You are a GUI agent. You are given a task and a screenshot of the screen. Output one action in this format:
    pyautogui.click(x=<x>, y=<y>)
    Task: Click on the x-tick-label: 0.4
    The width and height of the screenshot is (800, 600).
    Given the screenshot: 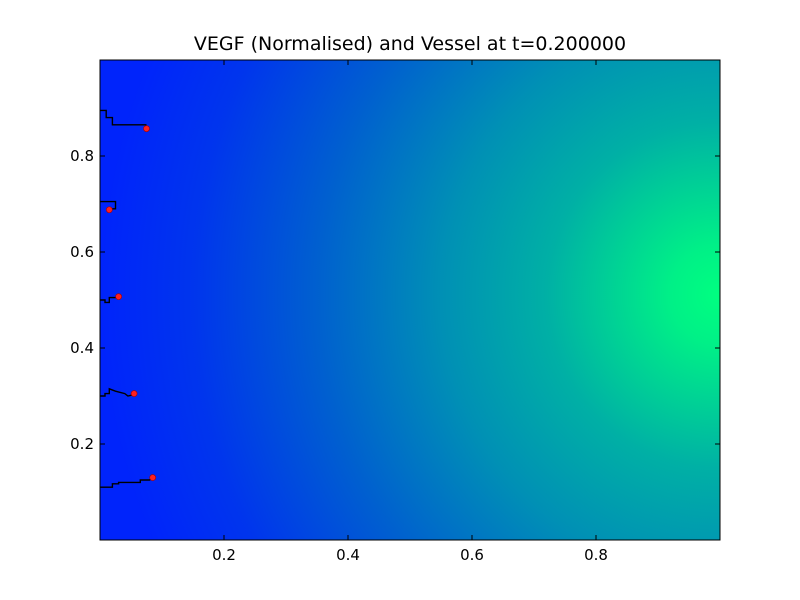 What is the action you would take?
    pyautogui.click(x=348, y=555)
    